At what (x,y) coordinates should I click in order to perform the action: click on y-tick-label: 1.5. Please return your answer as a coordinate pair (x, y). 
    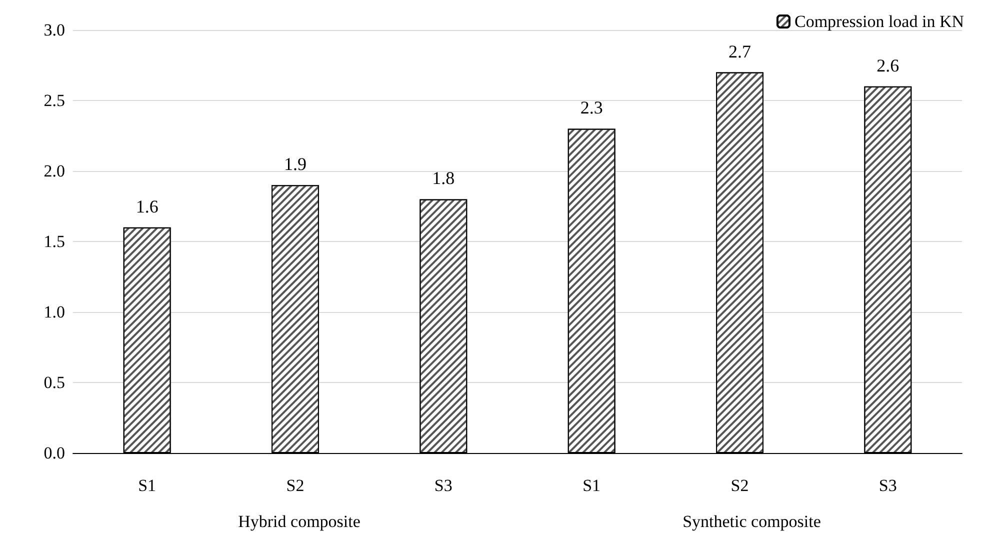
    Looking at the image, I should click on (54, 241).